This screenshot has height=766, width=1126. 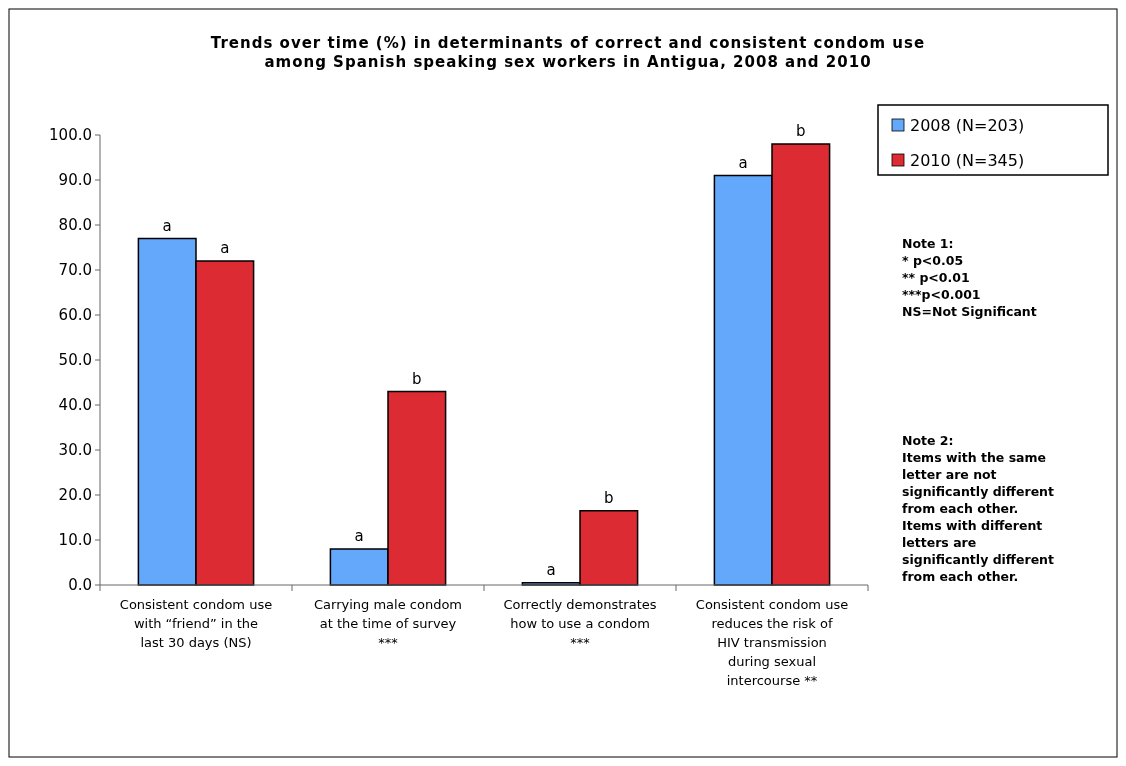 What do you see at coordinates (978, 508) in the screenshot?
I see `text: Note 2: Items with the same letter are not significantly different from each other. Items with different letters are significantly different from each other.` at bounding box center [978, 508].